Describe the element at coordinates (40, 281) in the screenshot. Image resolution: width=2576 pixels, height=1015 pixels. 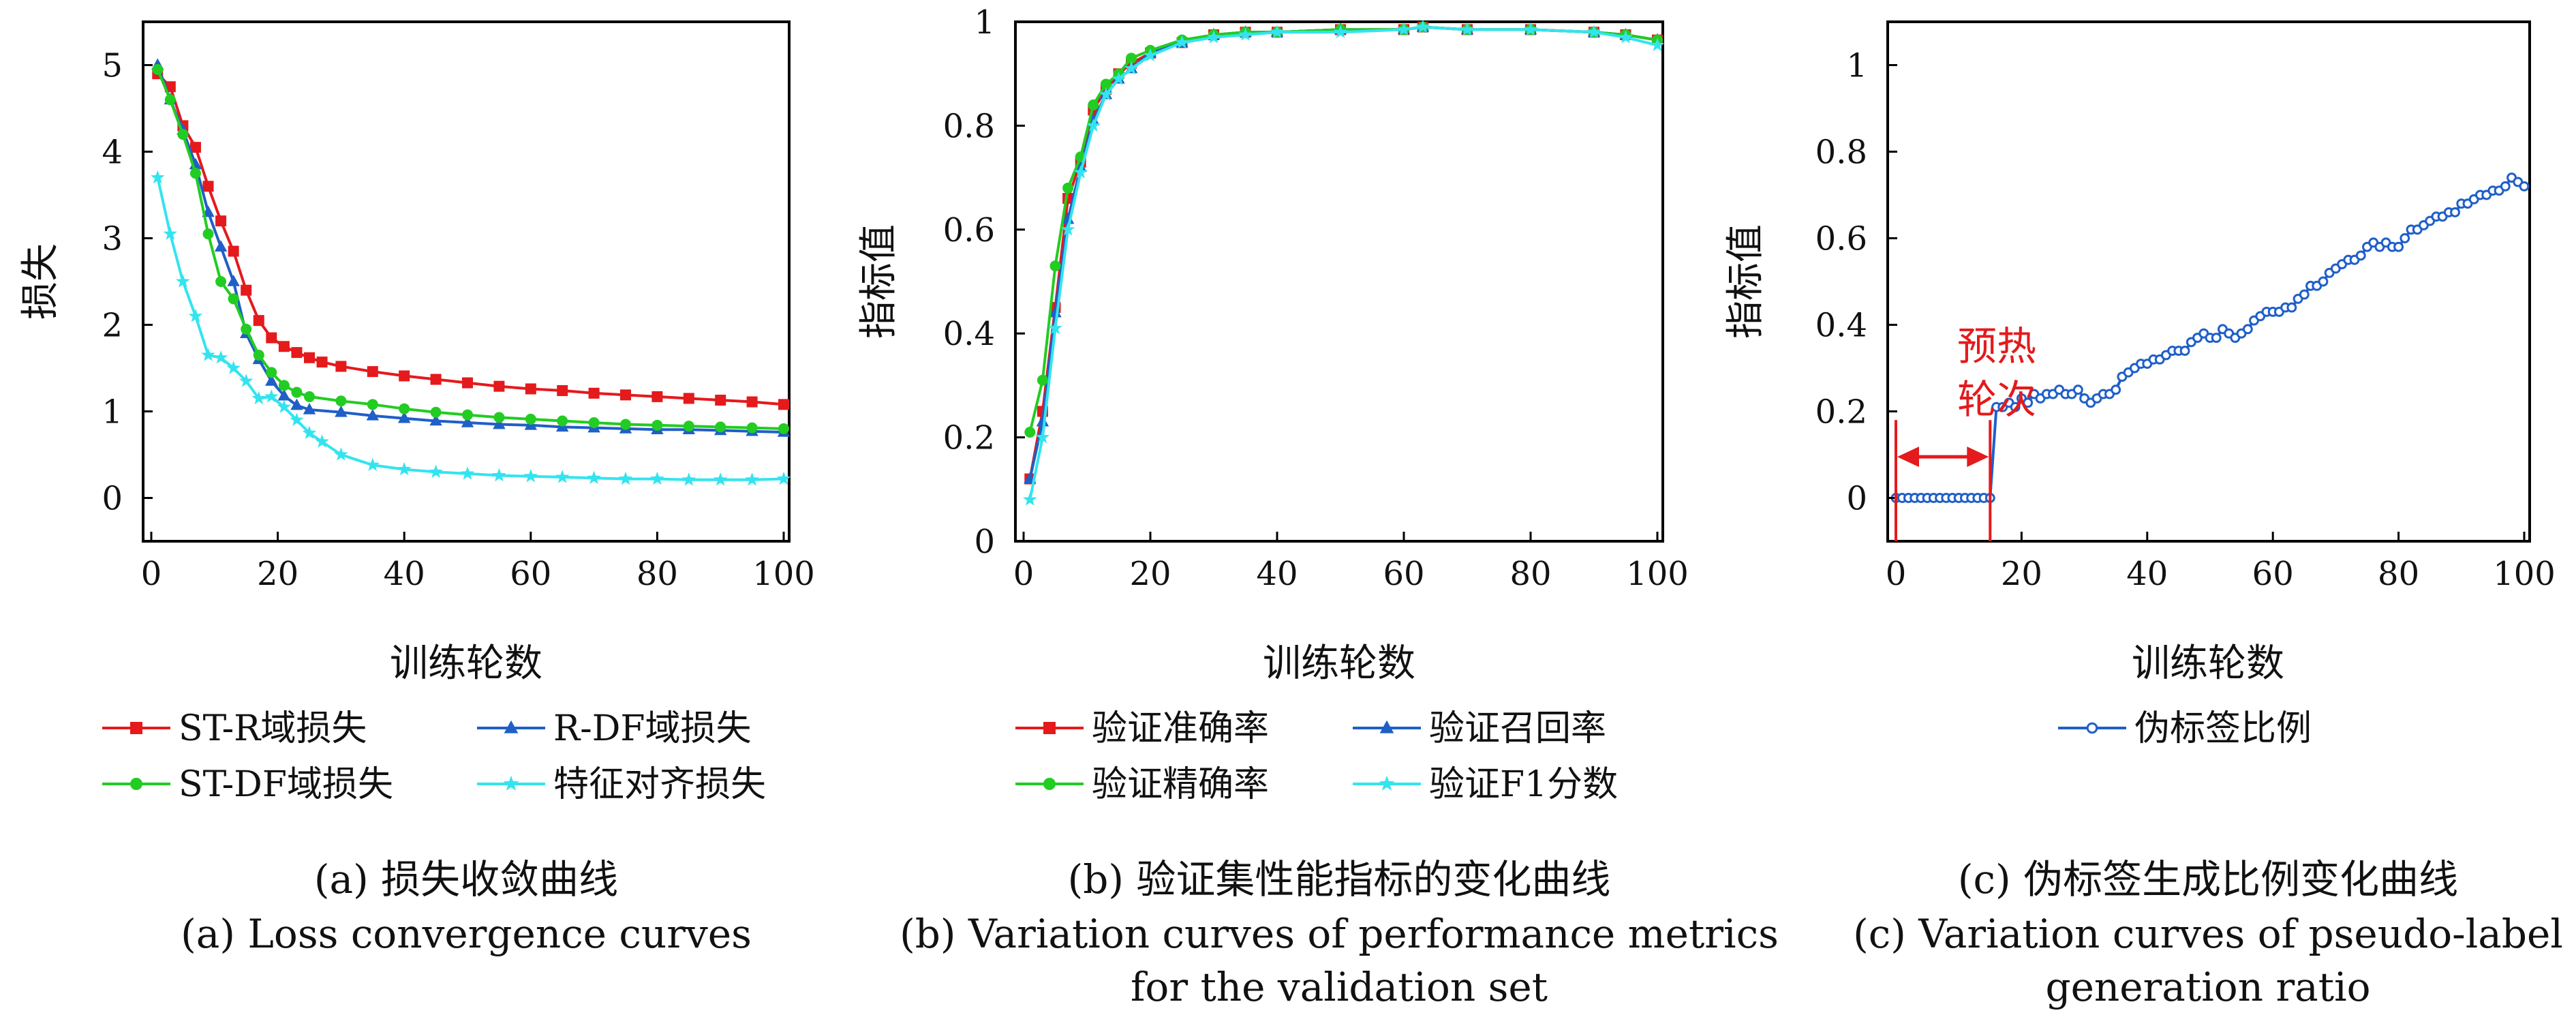
I see `chart-a-ylabel: 损失` at that location.